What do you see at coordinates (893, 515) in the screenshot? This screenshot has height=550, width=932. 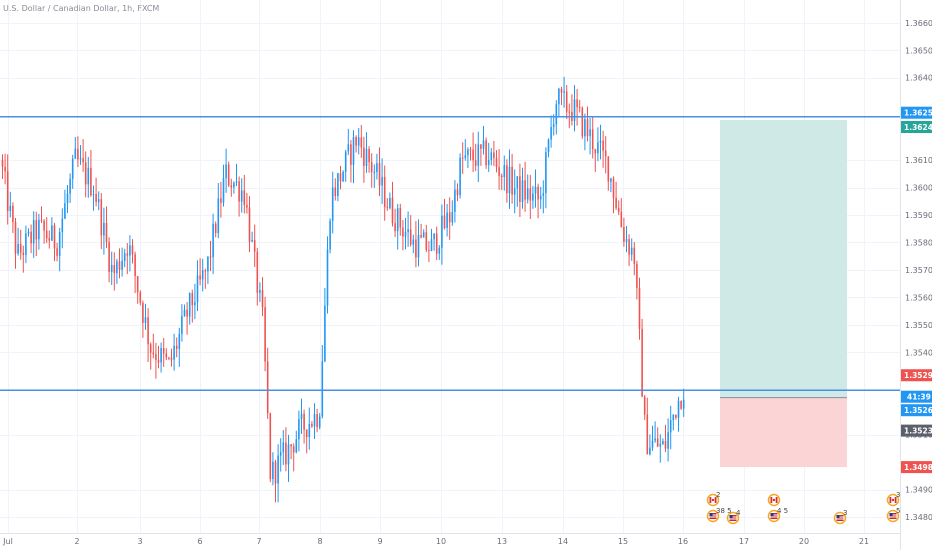 I see `us-flag-icon: 5` at bounding box center [893, 515].